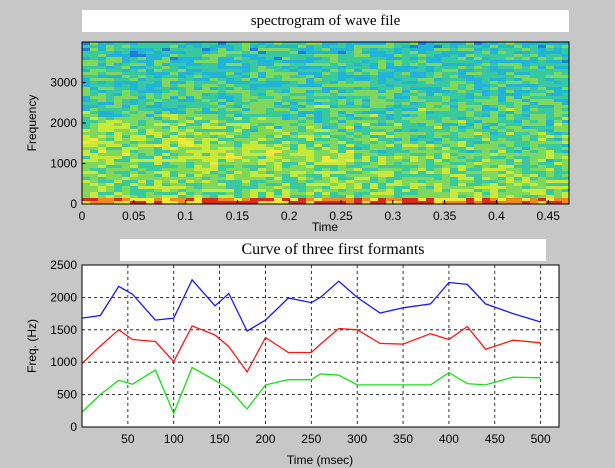 This screenshot has width=615, height=468. What do you see at coordinates (403, 439) in the screenshot?
I see `formants-x-tick-label: 350` at bounding box center [403, 439].